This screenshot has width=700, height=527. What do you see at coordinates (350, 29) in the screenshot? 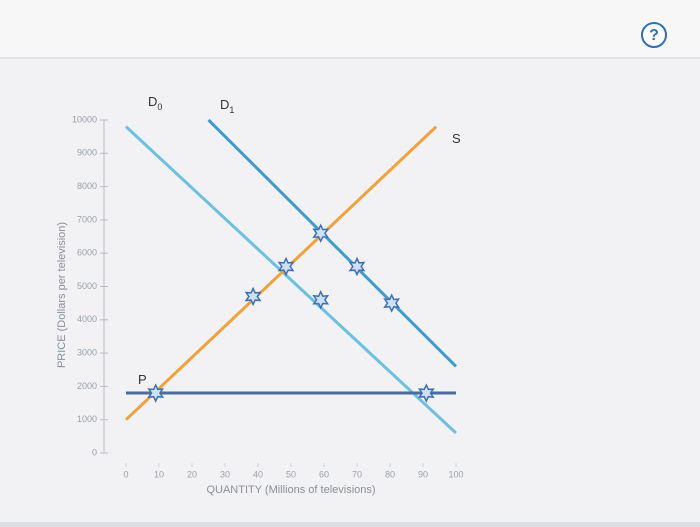
I see `header-bar` at bounding box center [350, 29].